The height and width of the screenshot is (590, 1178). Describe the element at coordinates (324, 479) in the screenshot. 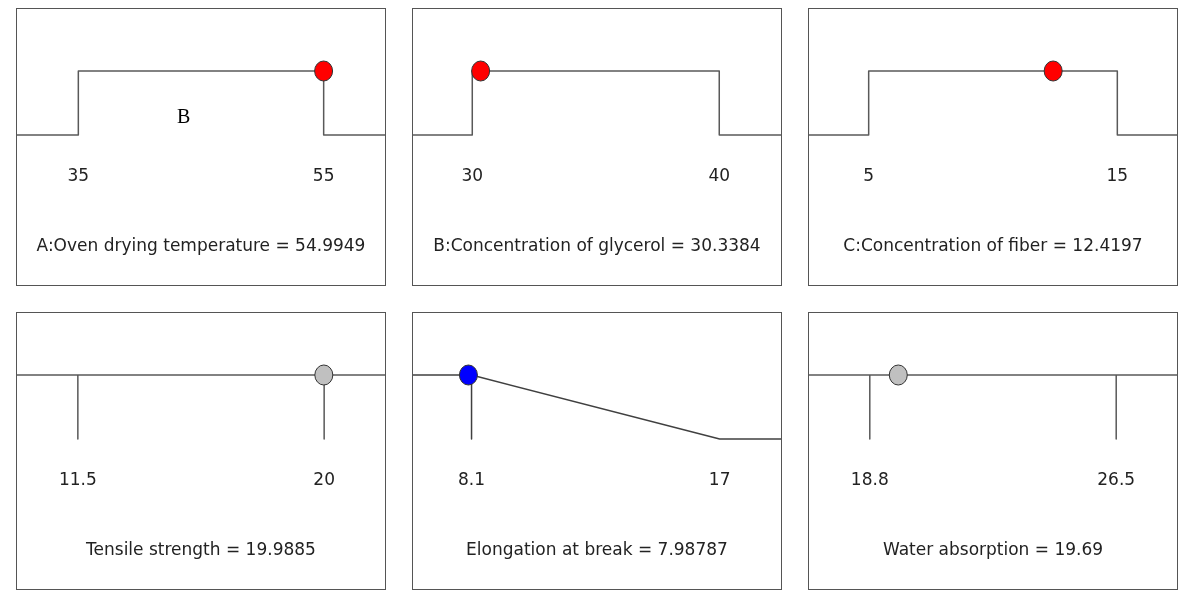

I see `x-tick-label: 20` at that location.